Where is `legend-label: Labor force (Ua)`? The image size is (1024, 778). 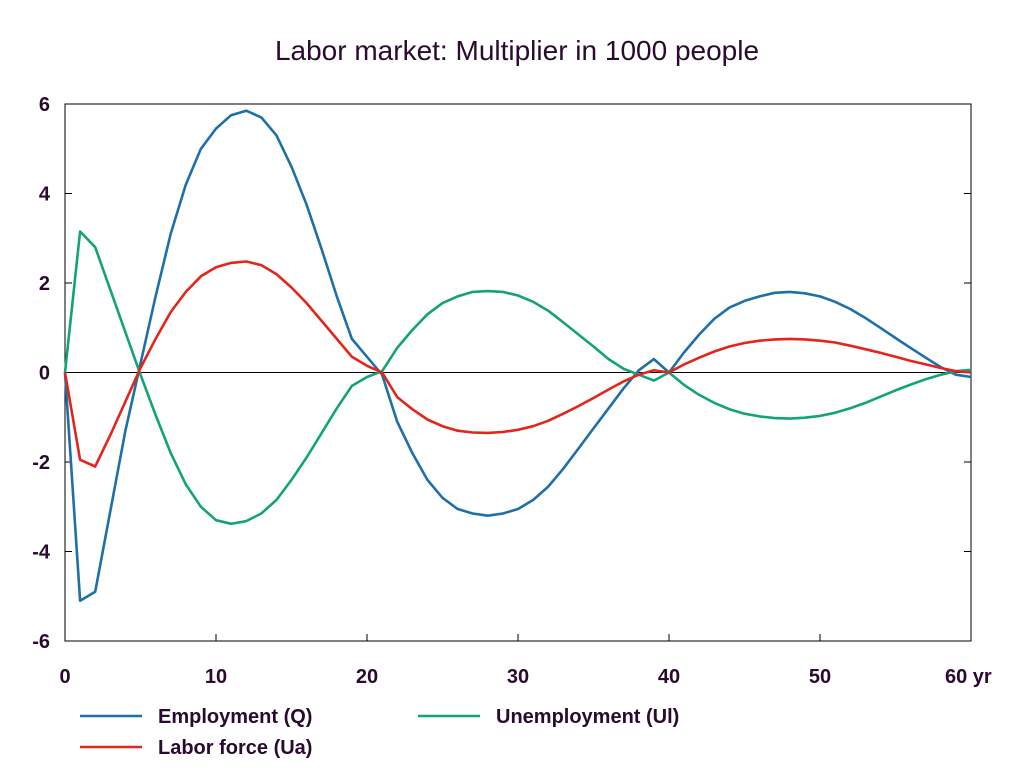 legend-label: Labor force (Ua) is located at coordinates (235, 748).